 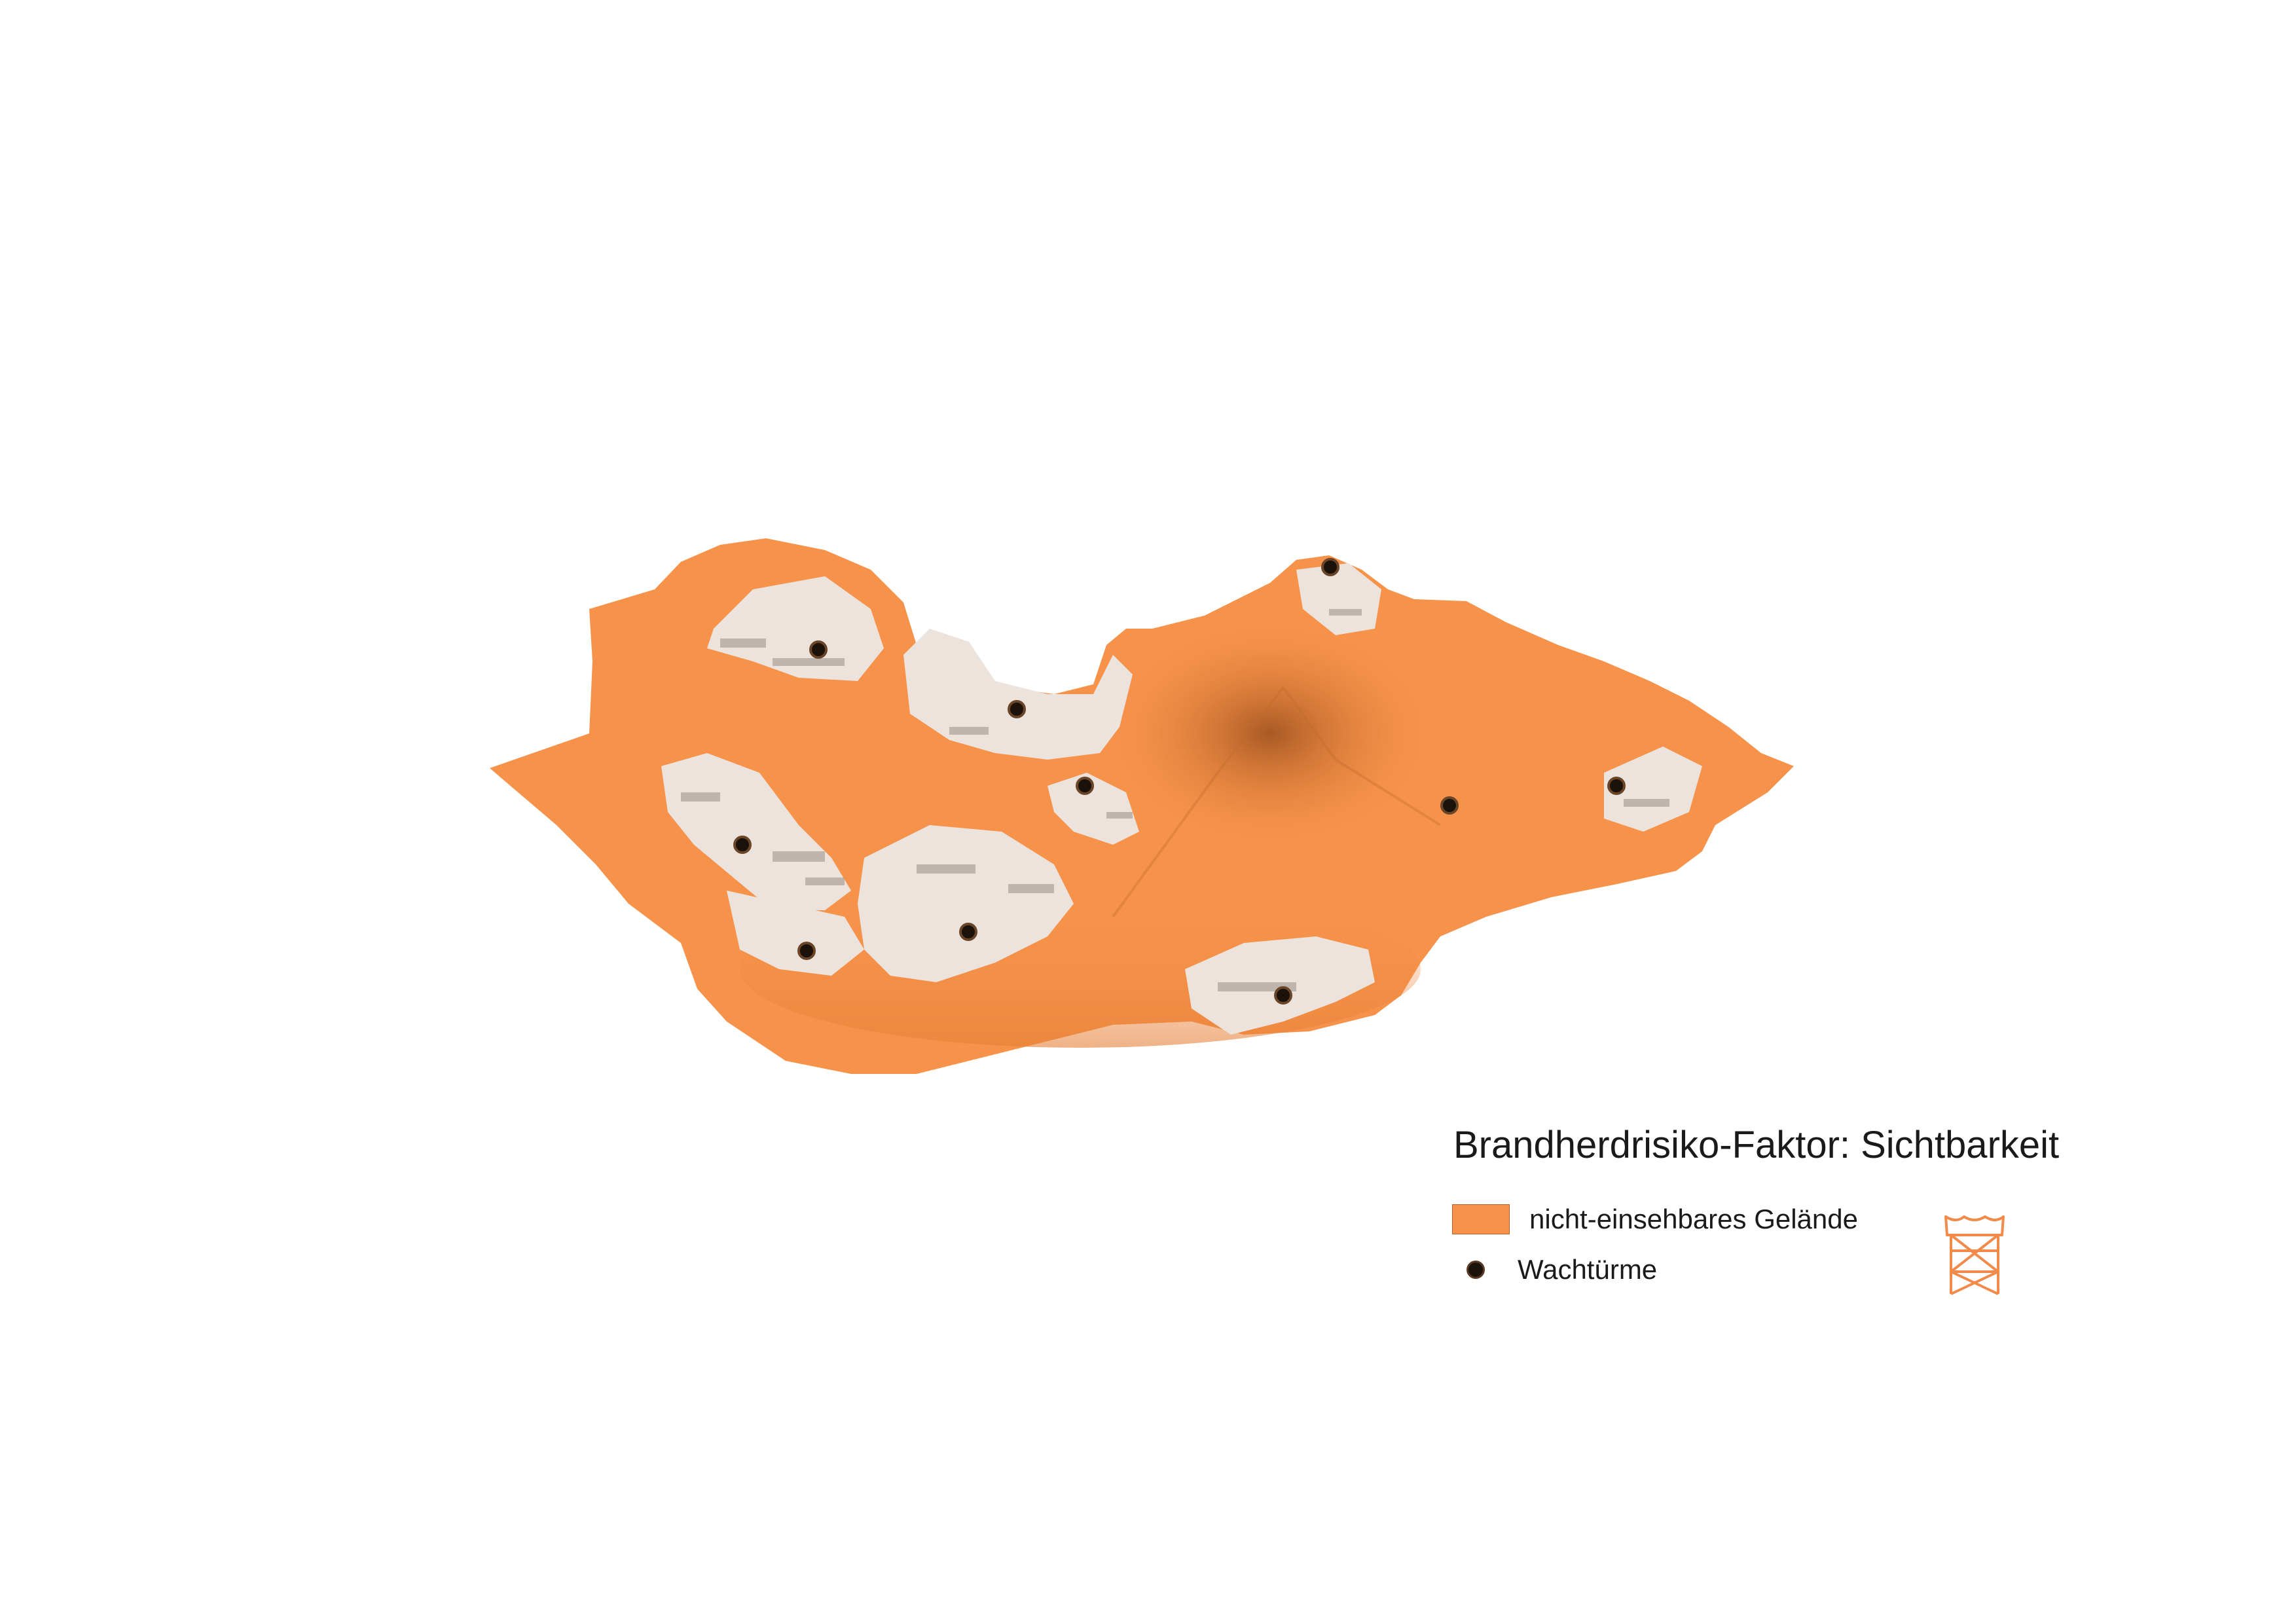 What do you see at coordinates (1756, 1145) in the screenshot?
I see `legend-title: Brandherdrisiko-Faktor: Sichtbarkeit` at bounding box center [1756, 1145].